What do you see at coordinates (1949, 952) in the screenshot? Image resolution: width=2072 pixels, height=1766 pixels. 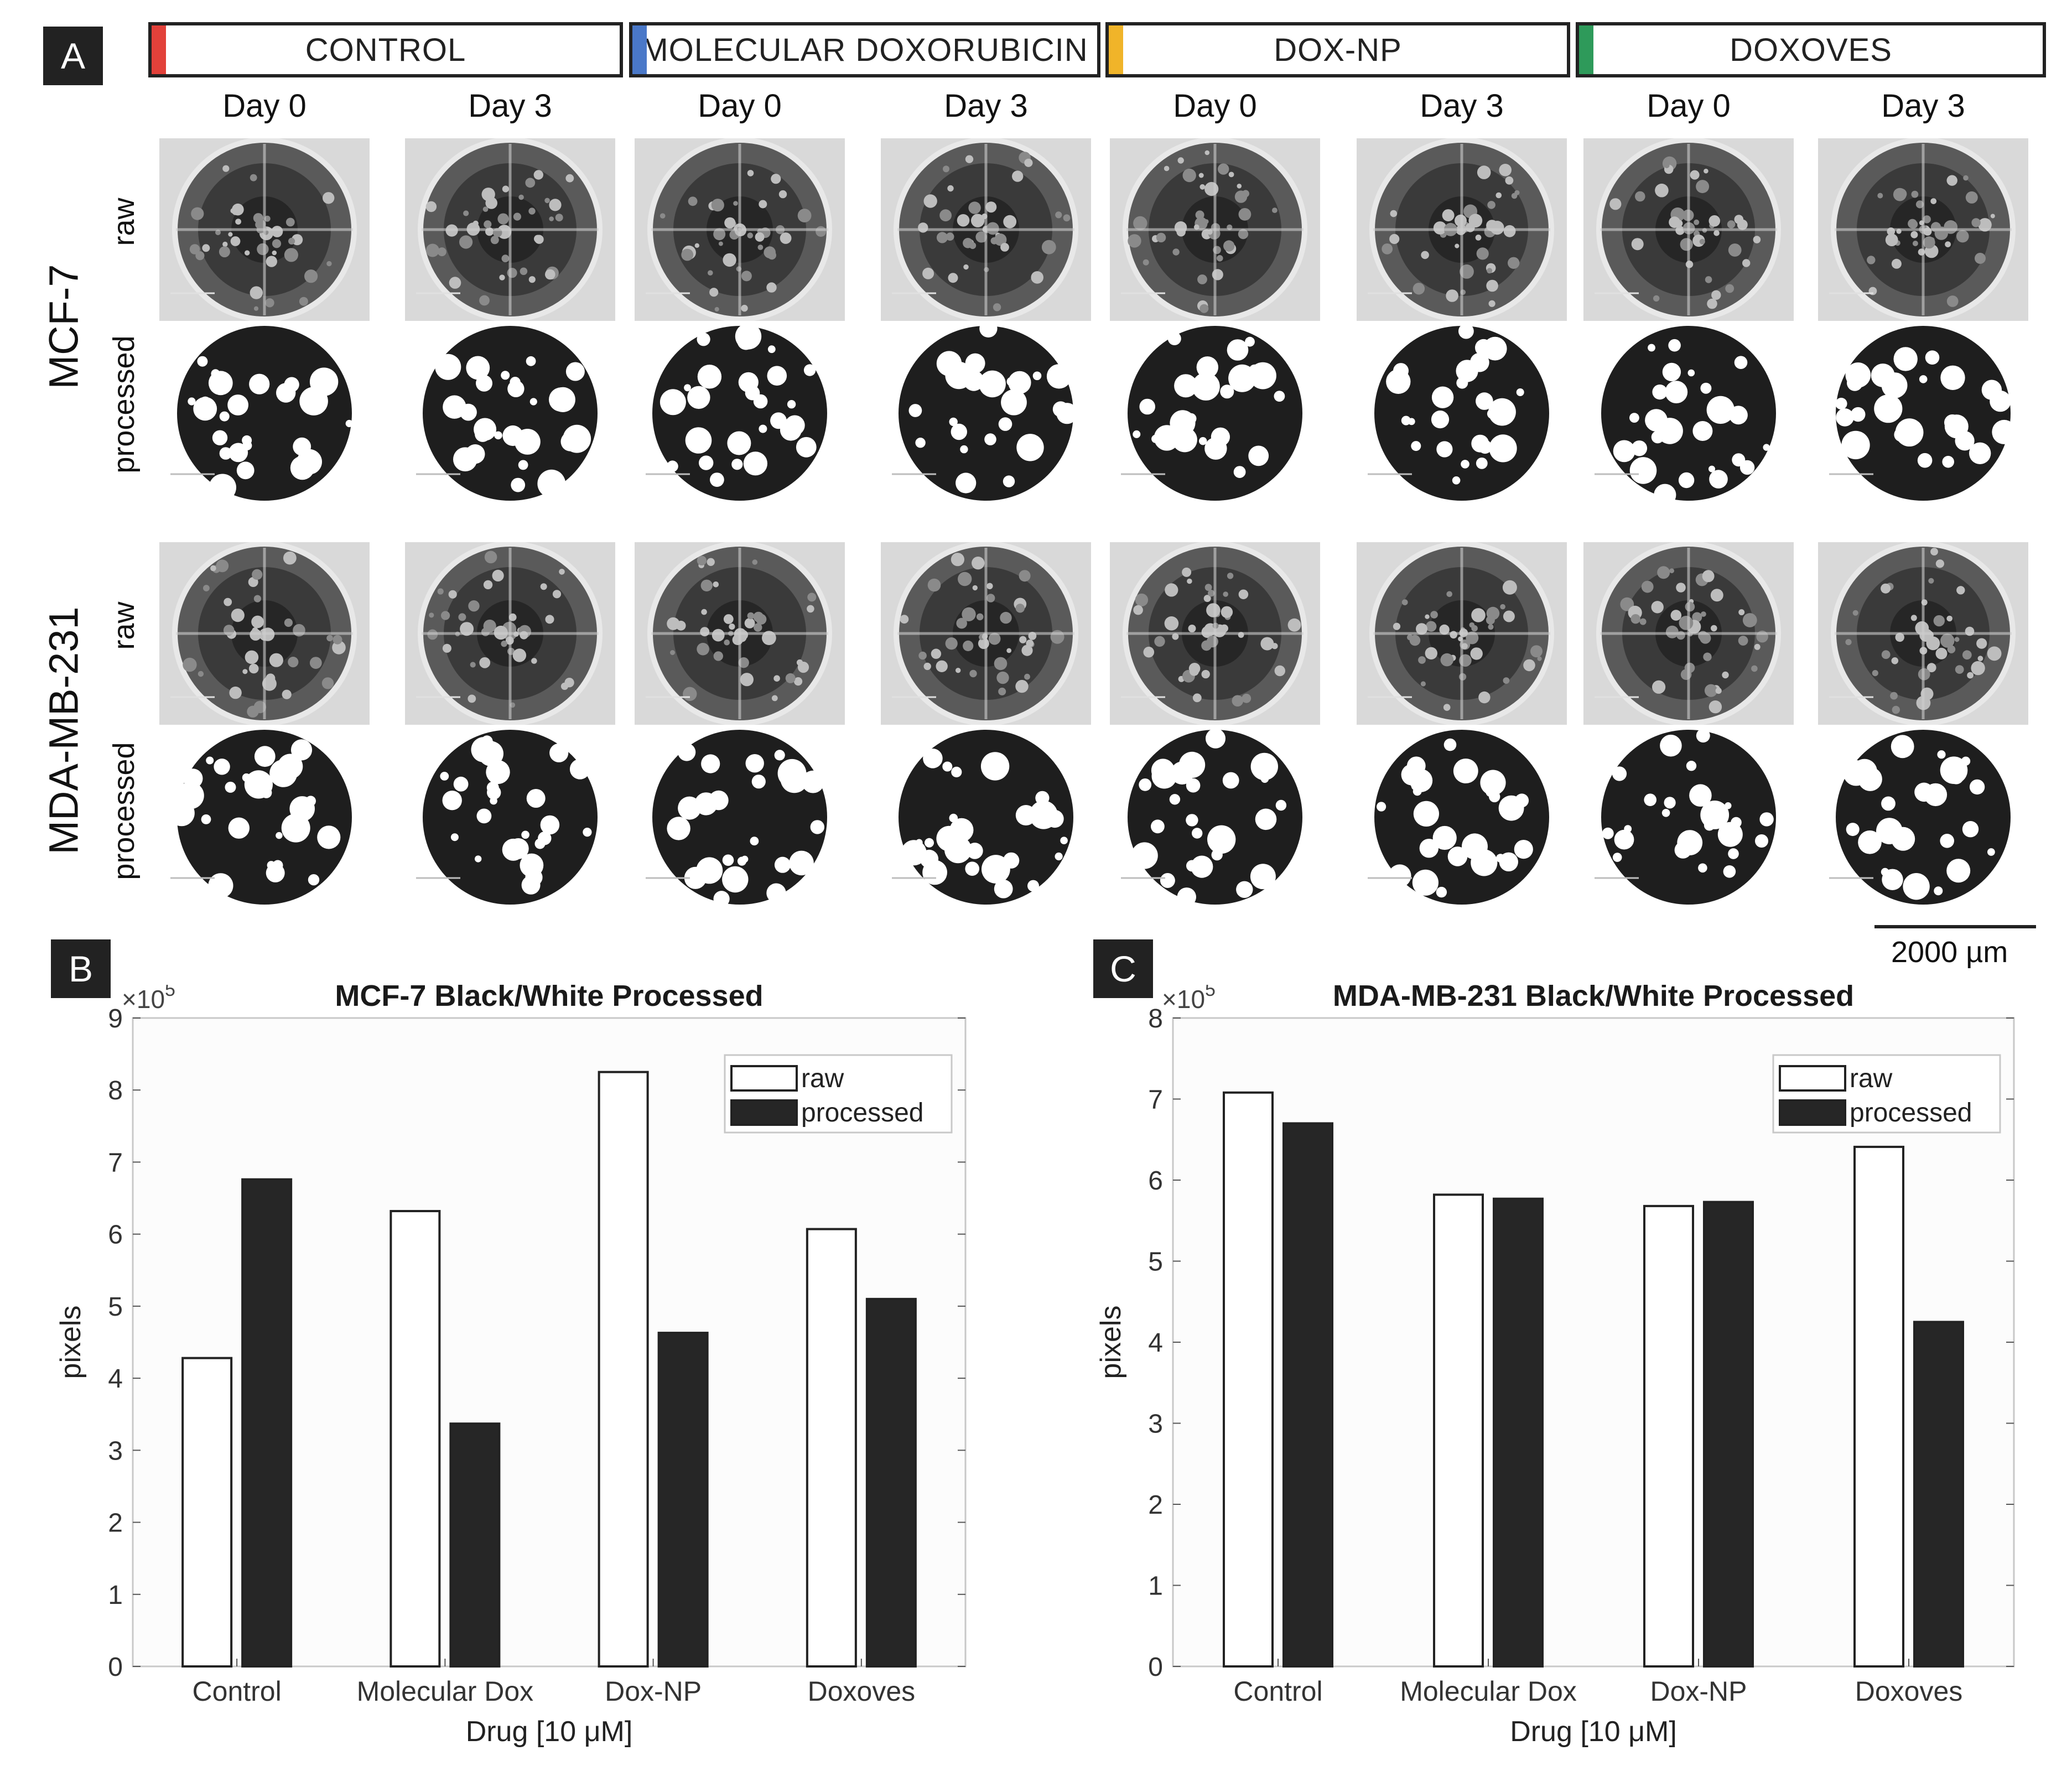 I see `scale-bar-label: 2000 µm` at bounding box center [1949, 952].